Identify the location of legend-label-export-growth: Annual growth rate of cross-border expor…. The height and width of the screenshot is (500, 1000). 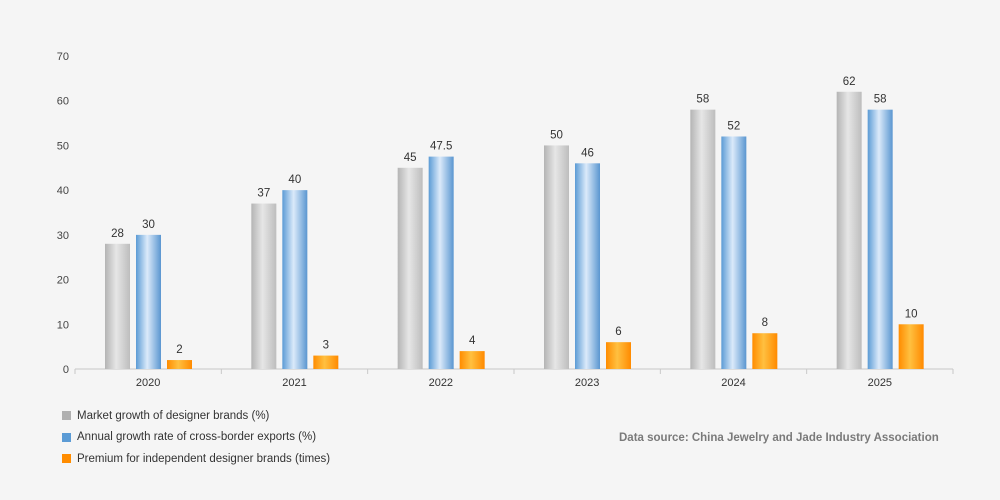
(197, 437).